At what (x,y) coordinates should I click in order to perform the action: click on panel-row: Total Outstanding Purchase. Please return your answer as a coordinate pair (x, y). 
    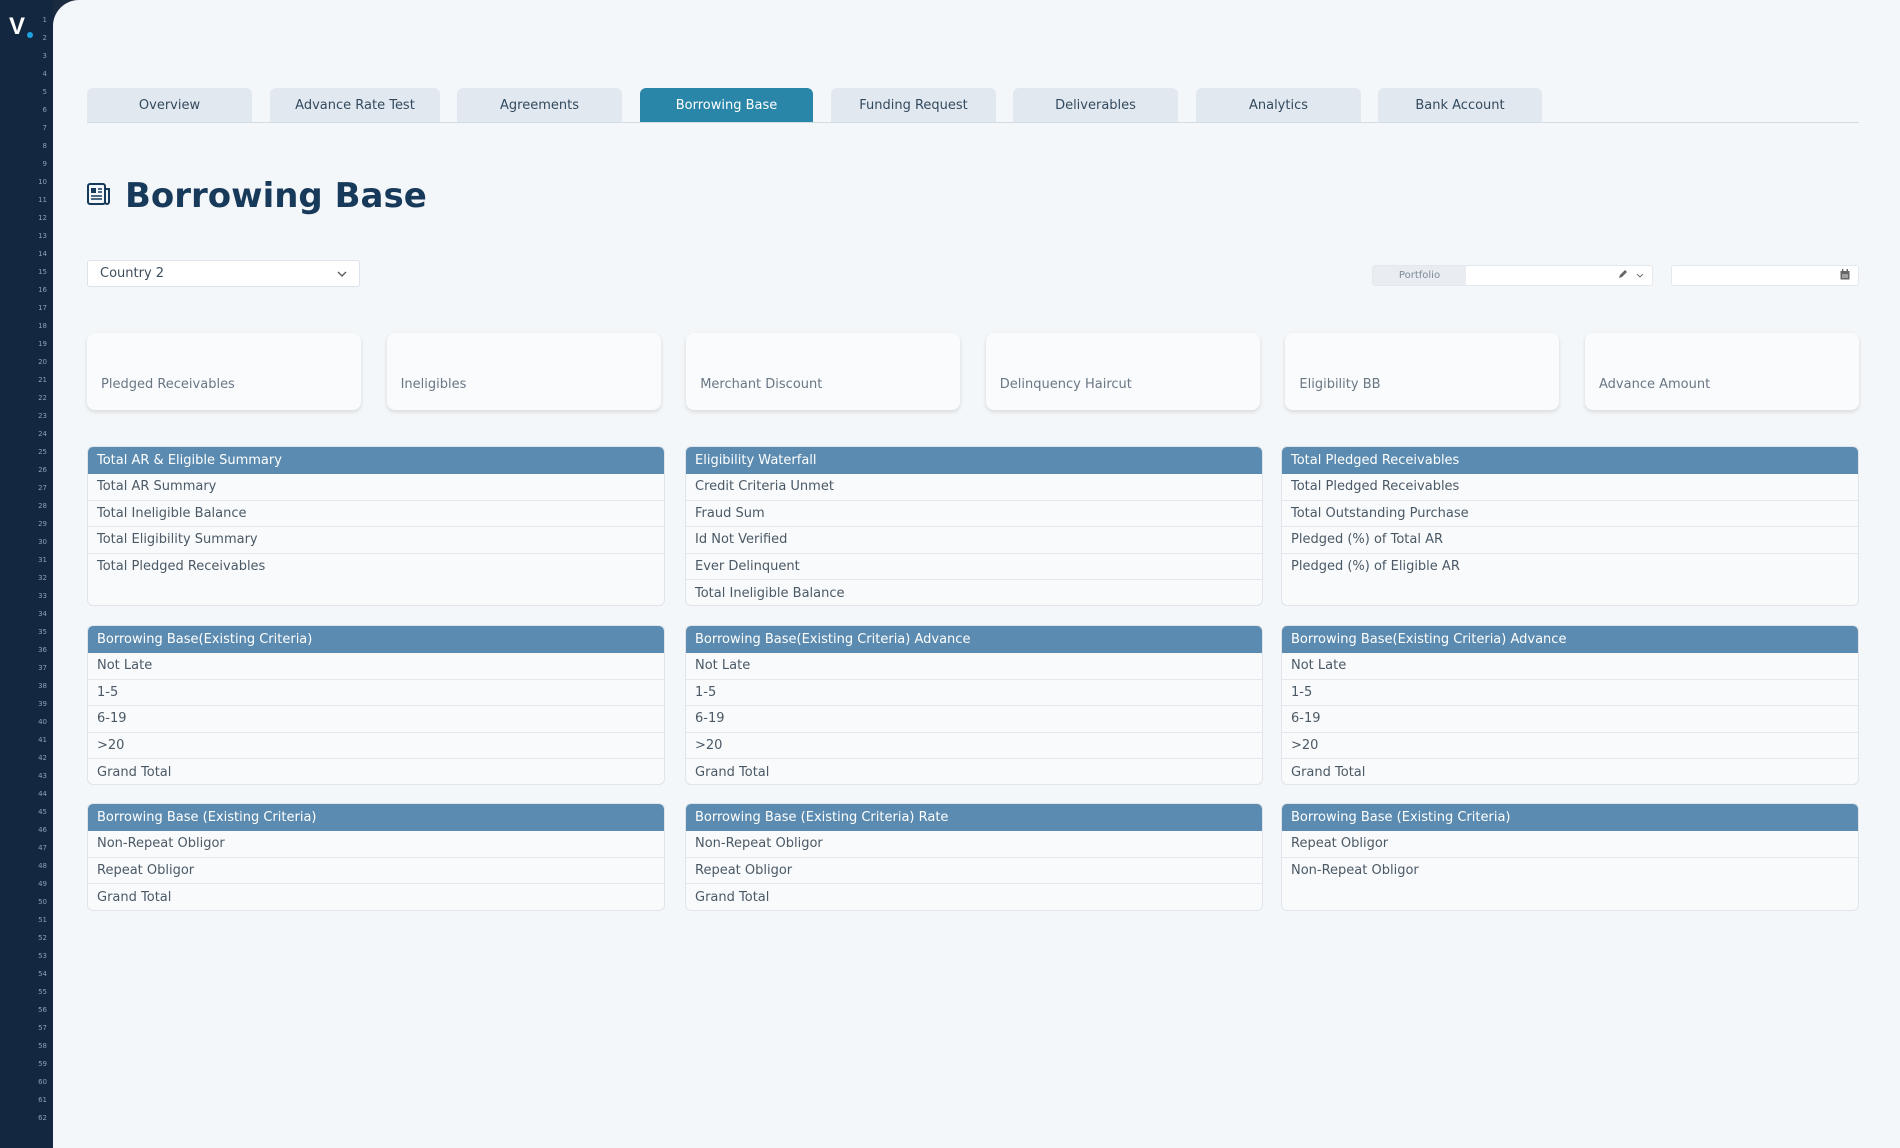
    Looking at the image, I should click on (1570, 514).